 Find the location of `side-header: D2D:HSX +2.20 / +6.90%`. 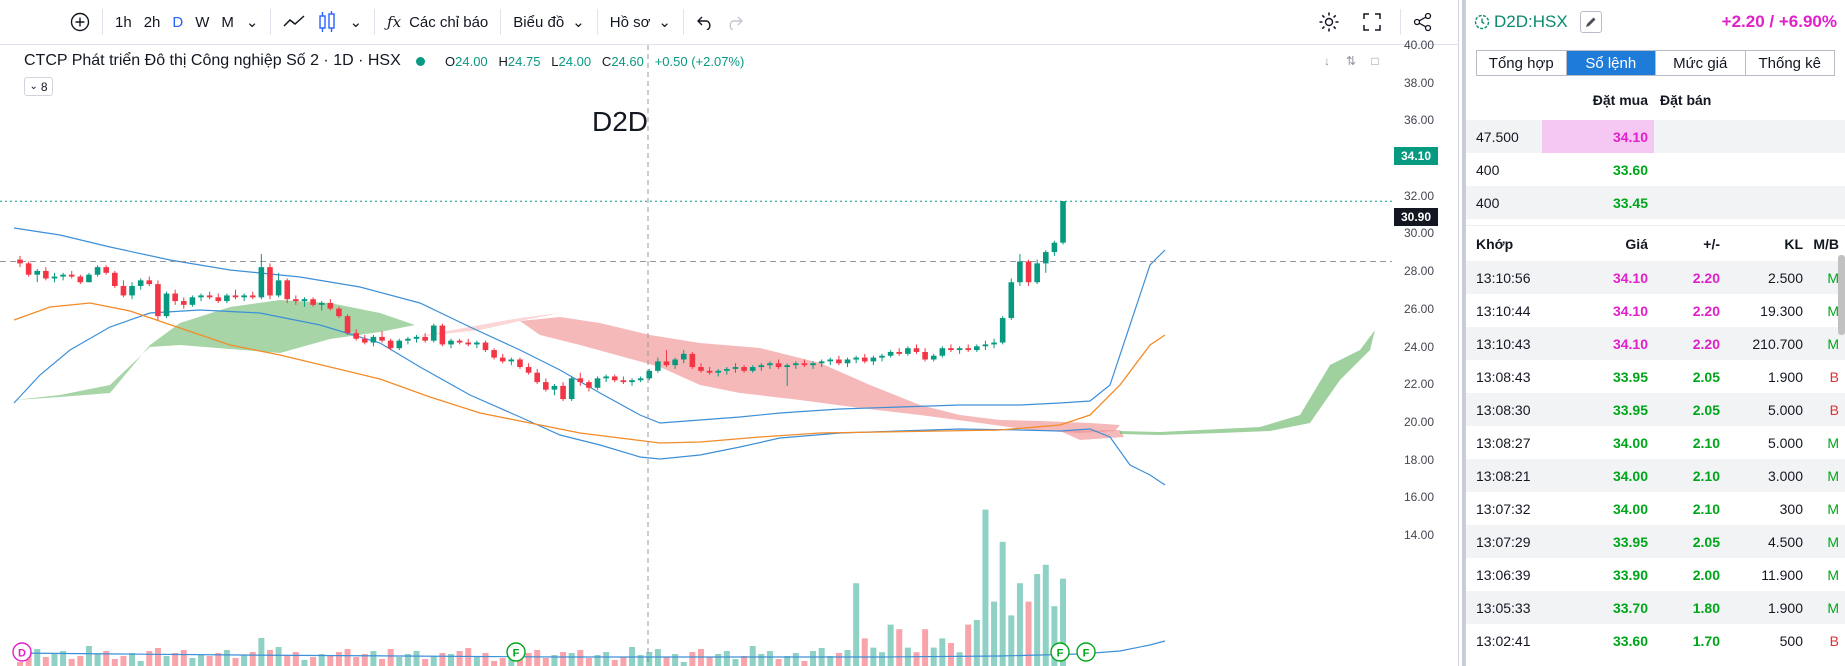

side-header: D2D:HSX +2.20 / +6.90% is located at coordinates (1655, 22).